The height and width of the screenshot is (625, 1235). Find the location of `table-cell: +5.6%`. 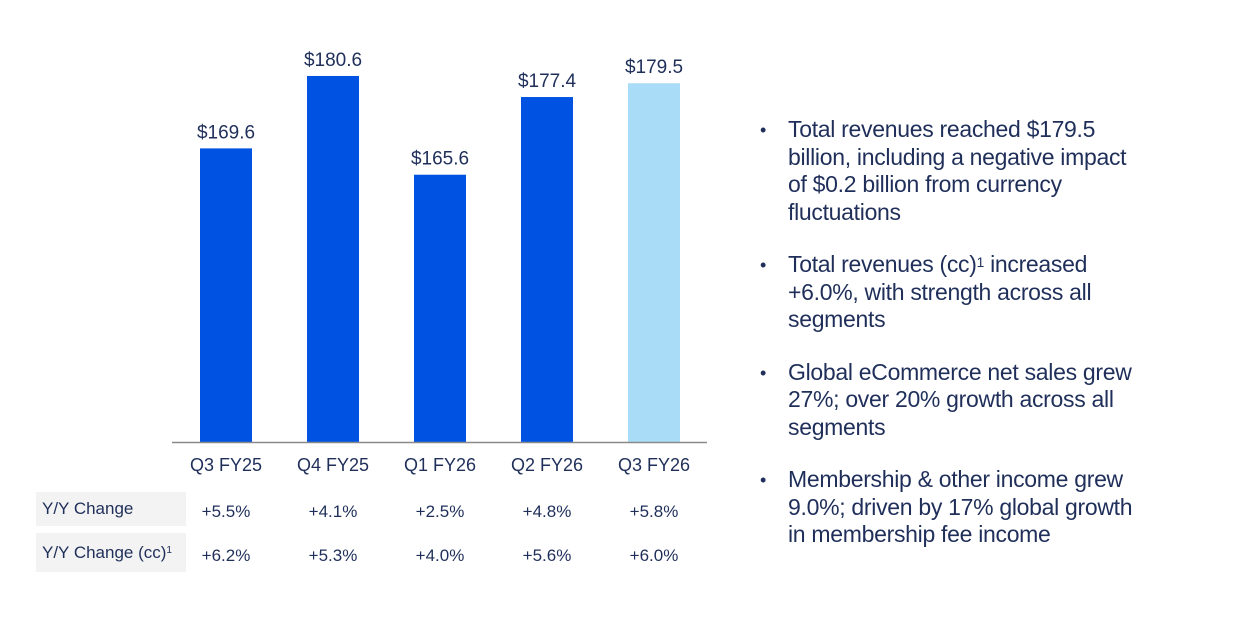

table-cell: +5.6% is located at coordinates (547, 555).